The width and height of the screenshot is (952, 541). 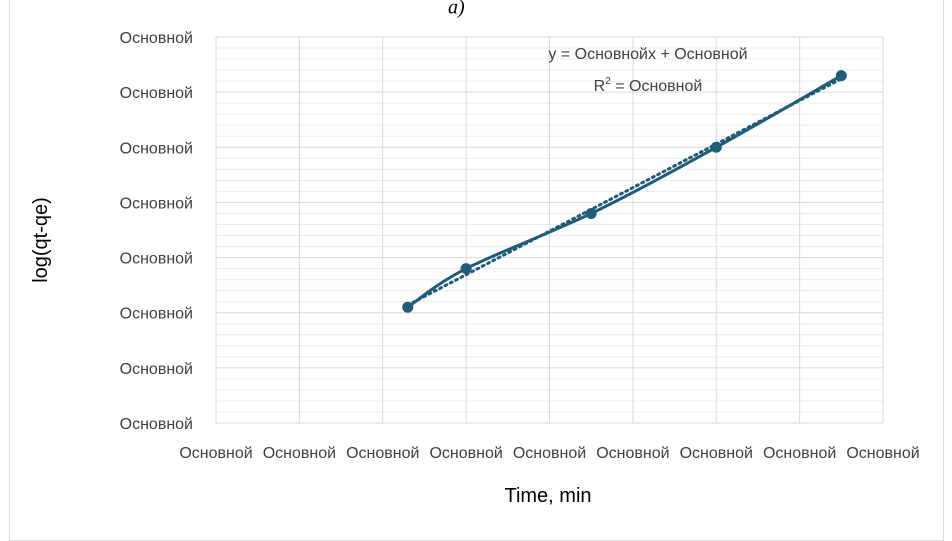 I want to click on r2-superscript: 2, so click(x=608, y=81).